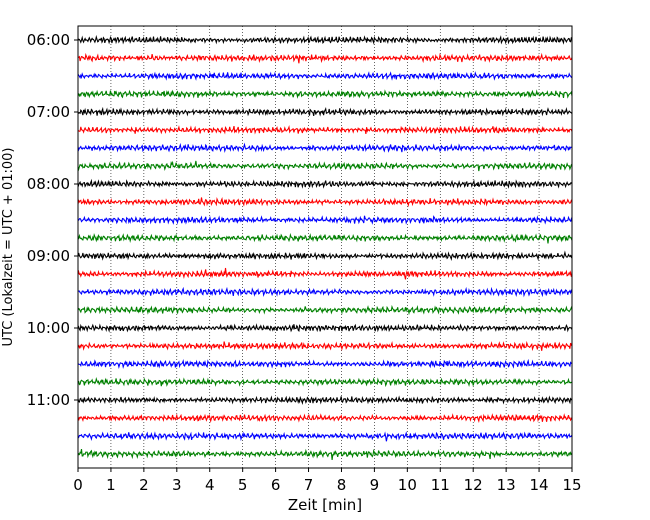  Describe the element at coordinates (325, 505) in the screenshot. I see `x-axis-label: Zeit [min]` at that location.